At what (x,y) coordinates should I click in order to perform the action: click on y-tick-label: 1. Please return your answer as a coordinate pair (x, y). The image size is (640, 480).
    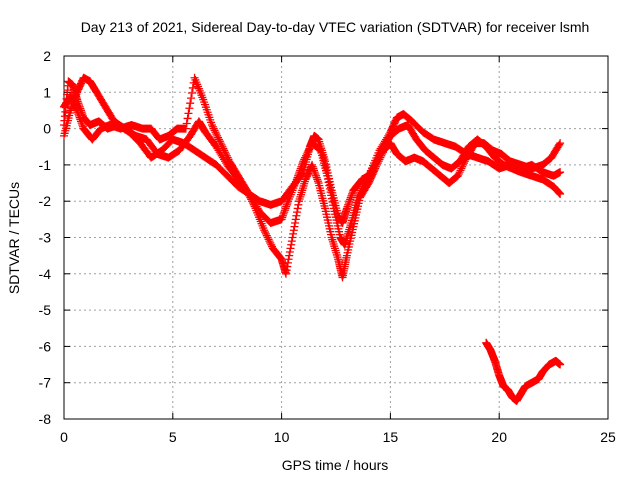
    Looking at the image, I should click on (47, 92).